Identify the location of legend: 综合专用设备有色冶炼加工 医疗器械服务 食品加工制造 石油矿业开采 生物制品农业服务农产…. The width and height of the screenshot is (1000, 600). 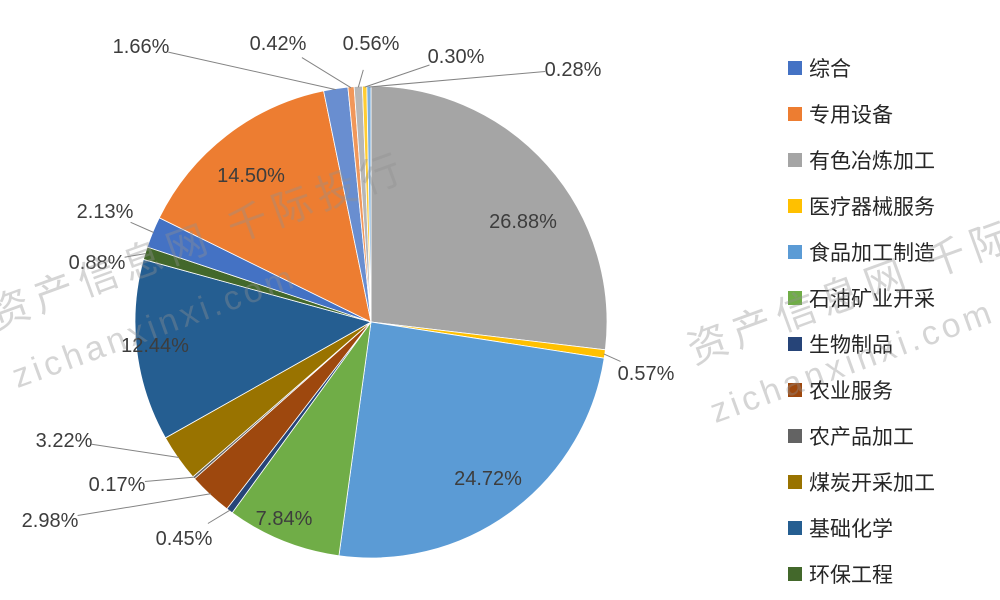
(861, 321).